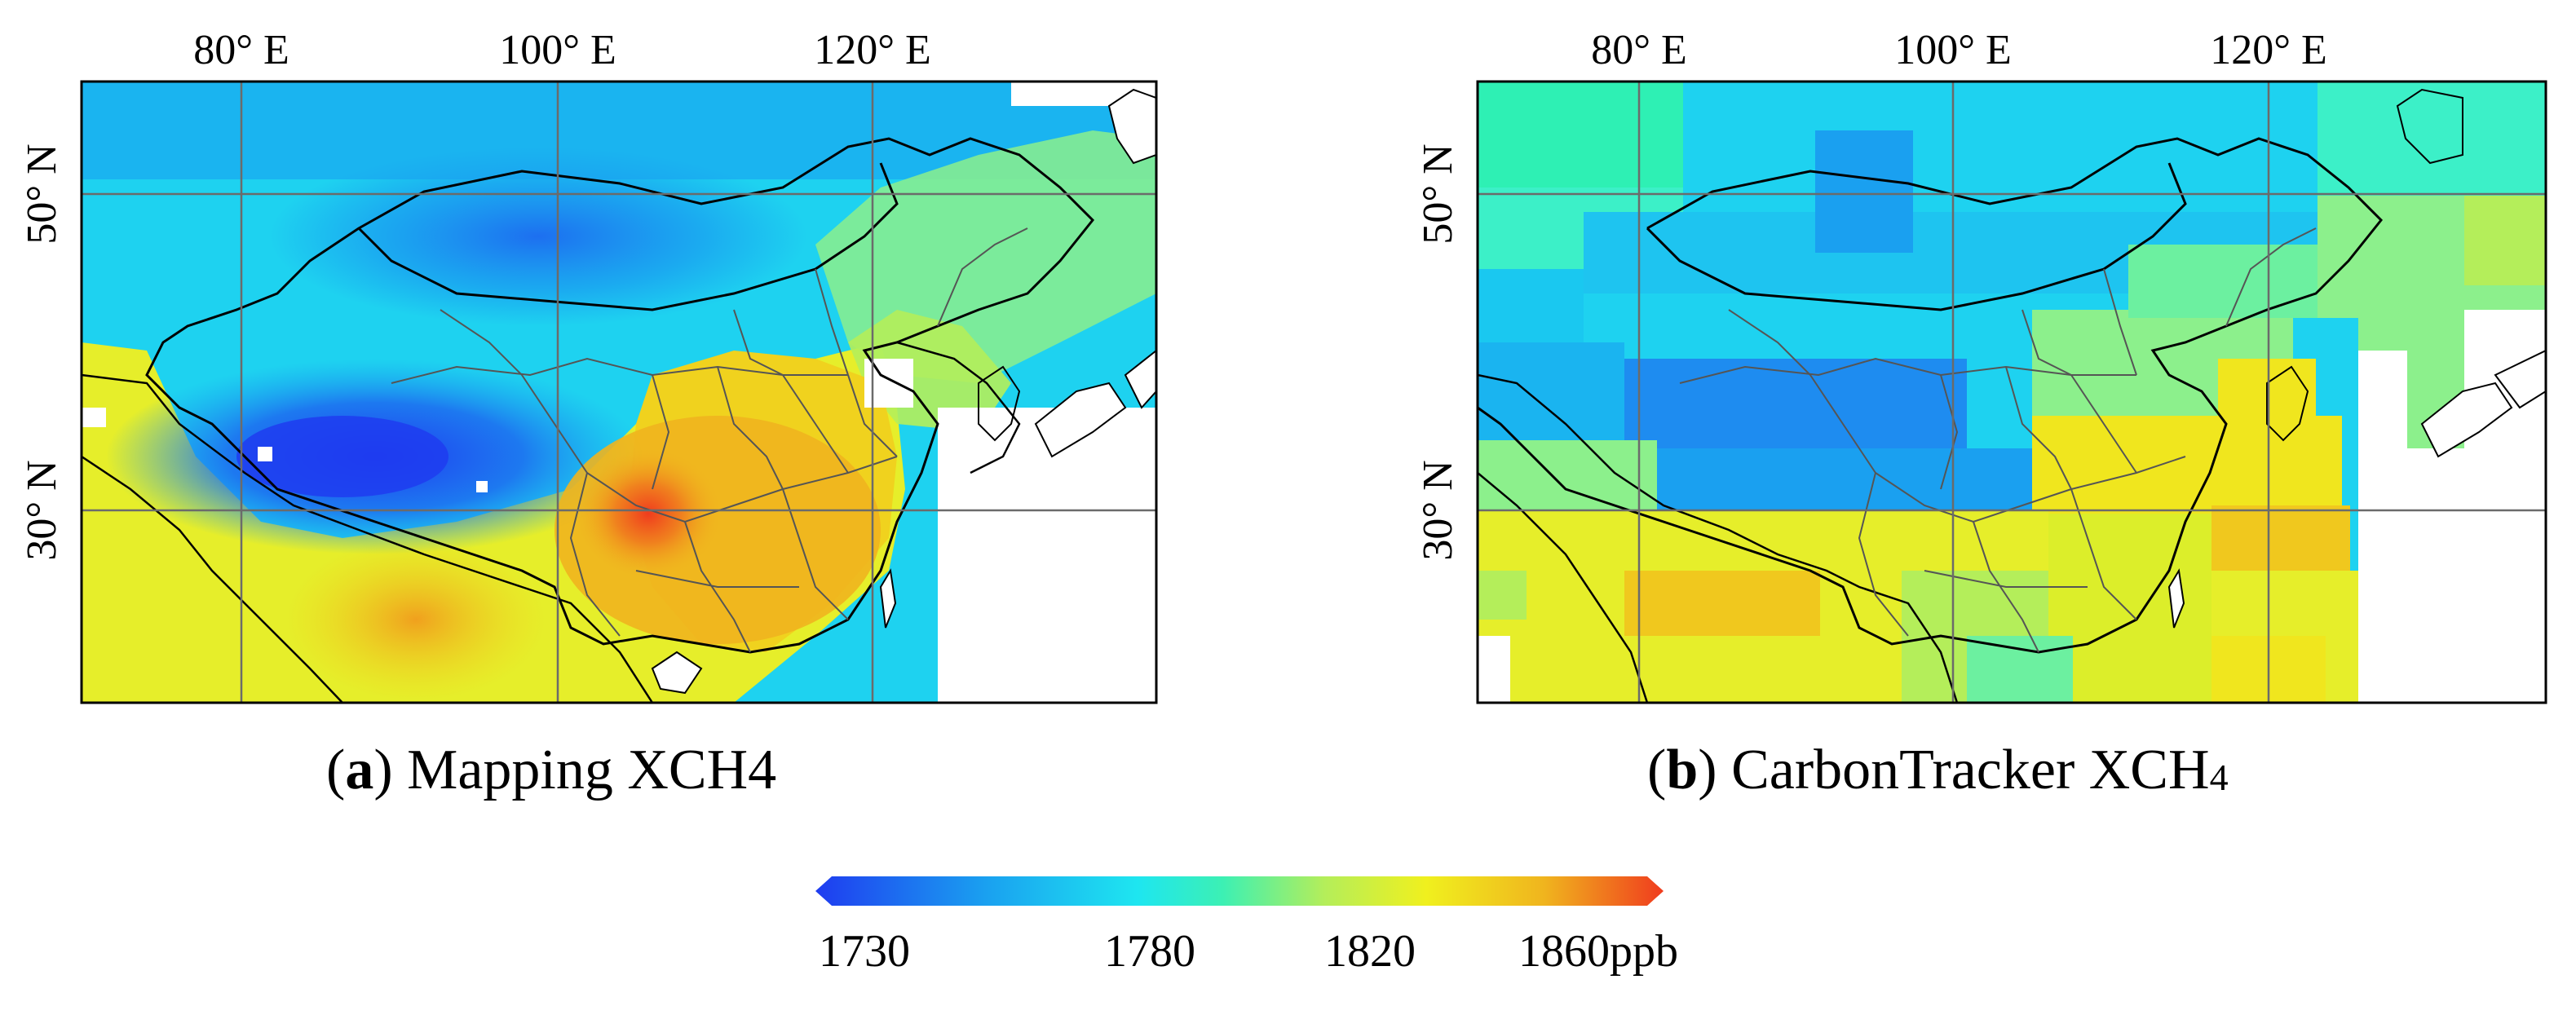  I want to click on colorbar-ramp, so click(1239, 891).